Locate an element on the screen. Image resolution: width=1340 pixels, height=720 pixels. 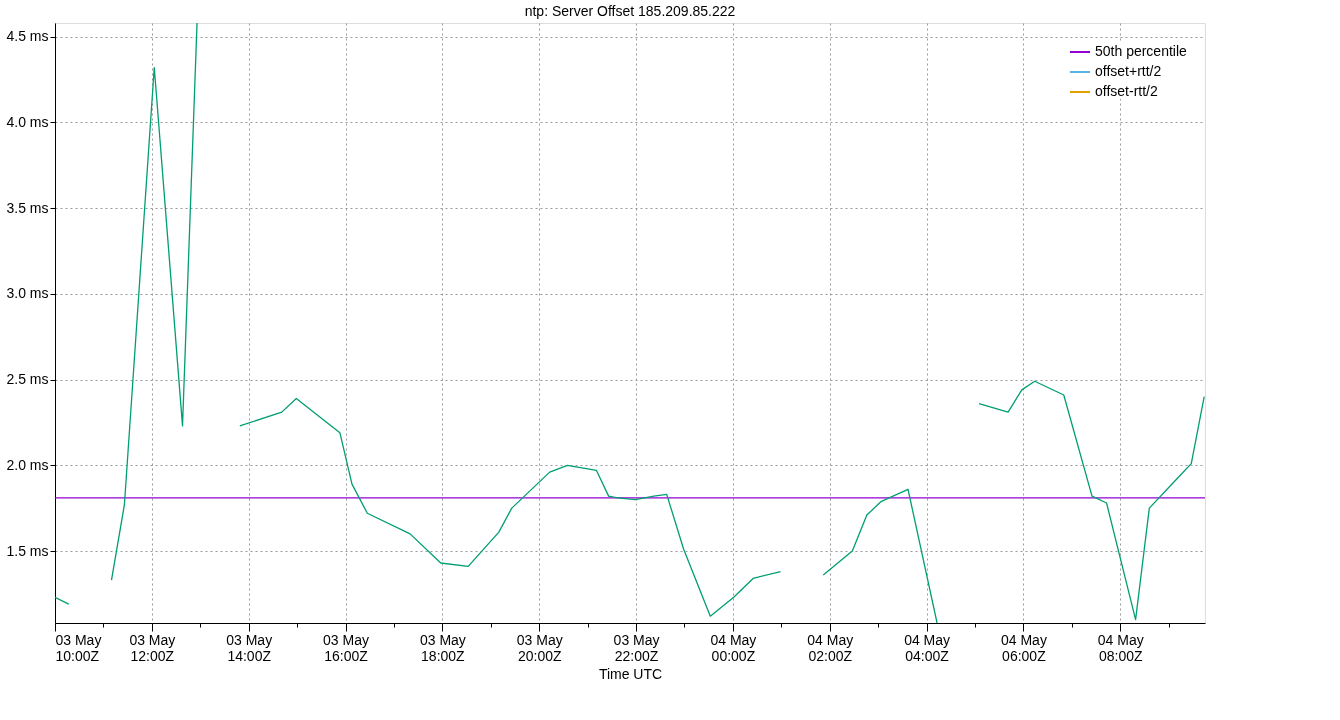
y-tick-label: 2.0 ms is located at coordinates (27, 464).